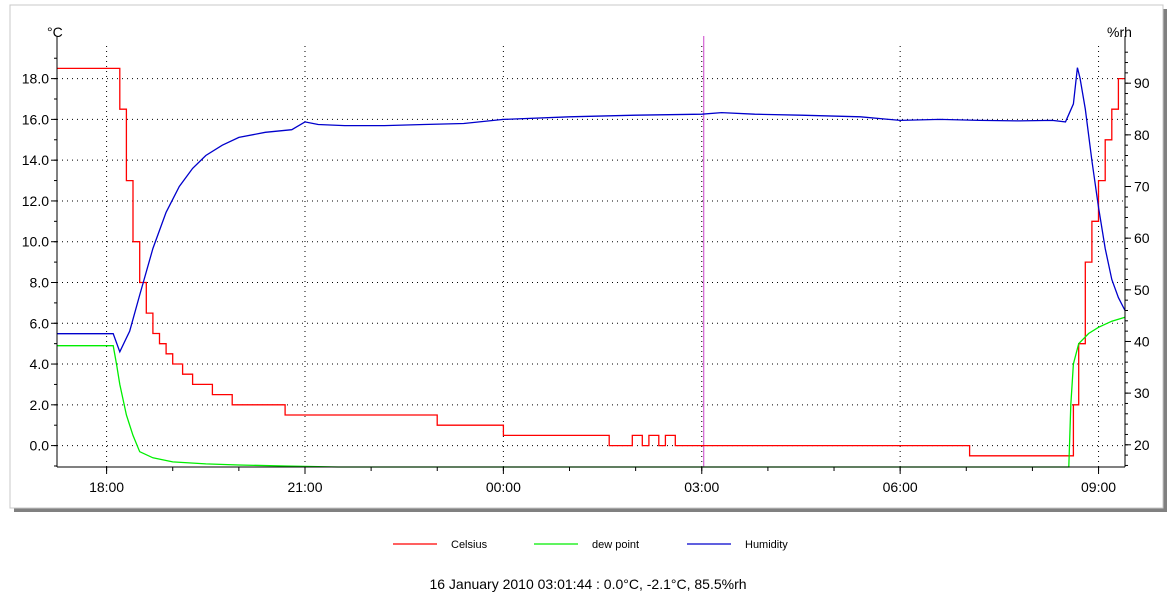 Image resolution: width=1176 pixels, height=598 pixels. I want to click on right-tick-label: 40, so click(1142, 341).